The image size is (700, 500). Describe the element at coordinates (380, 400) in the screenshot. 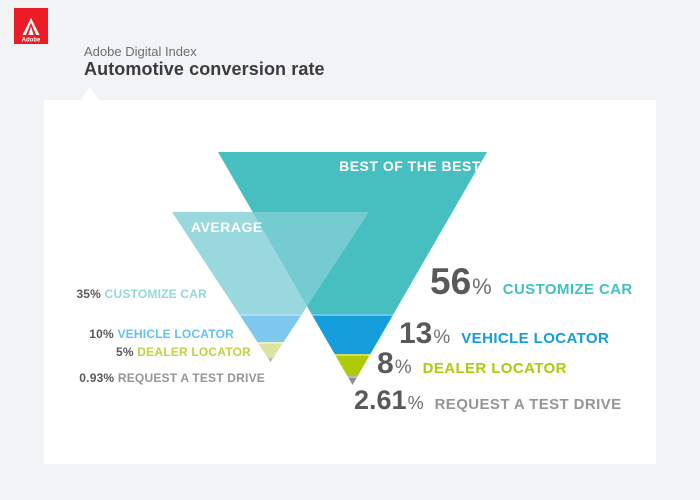

I see `best-test-drive-value: 2.61` at that location.